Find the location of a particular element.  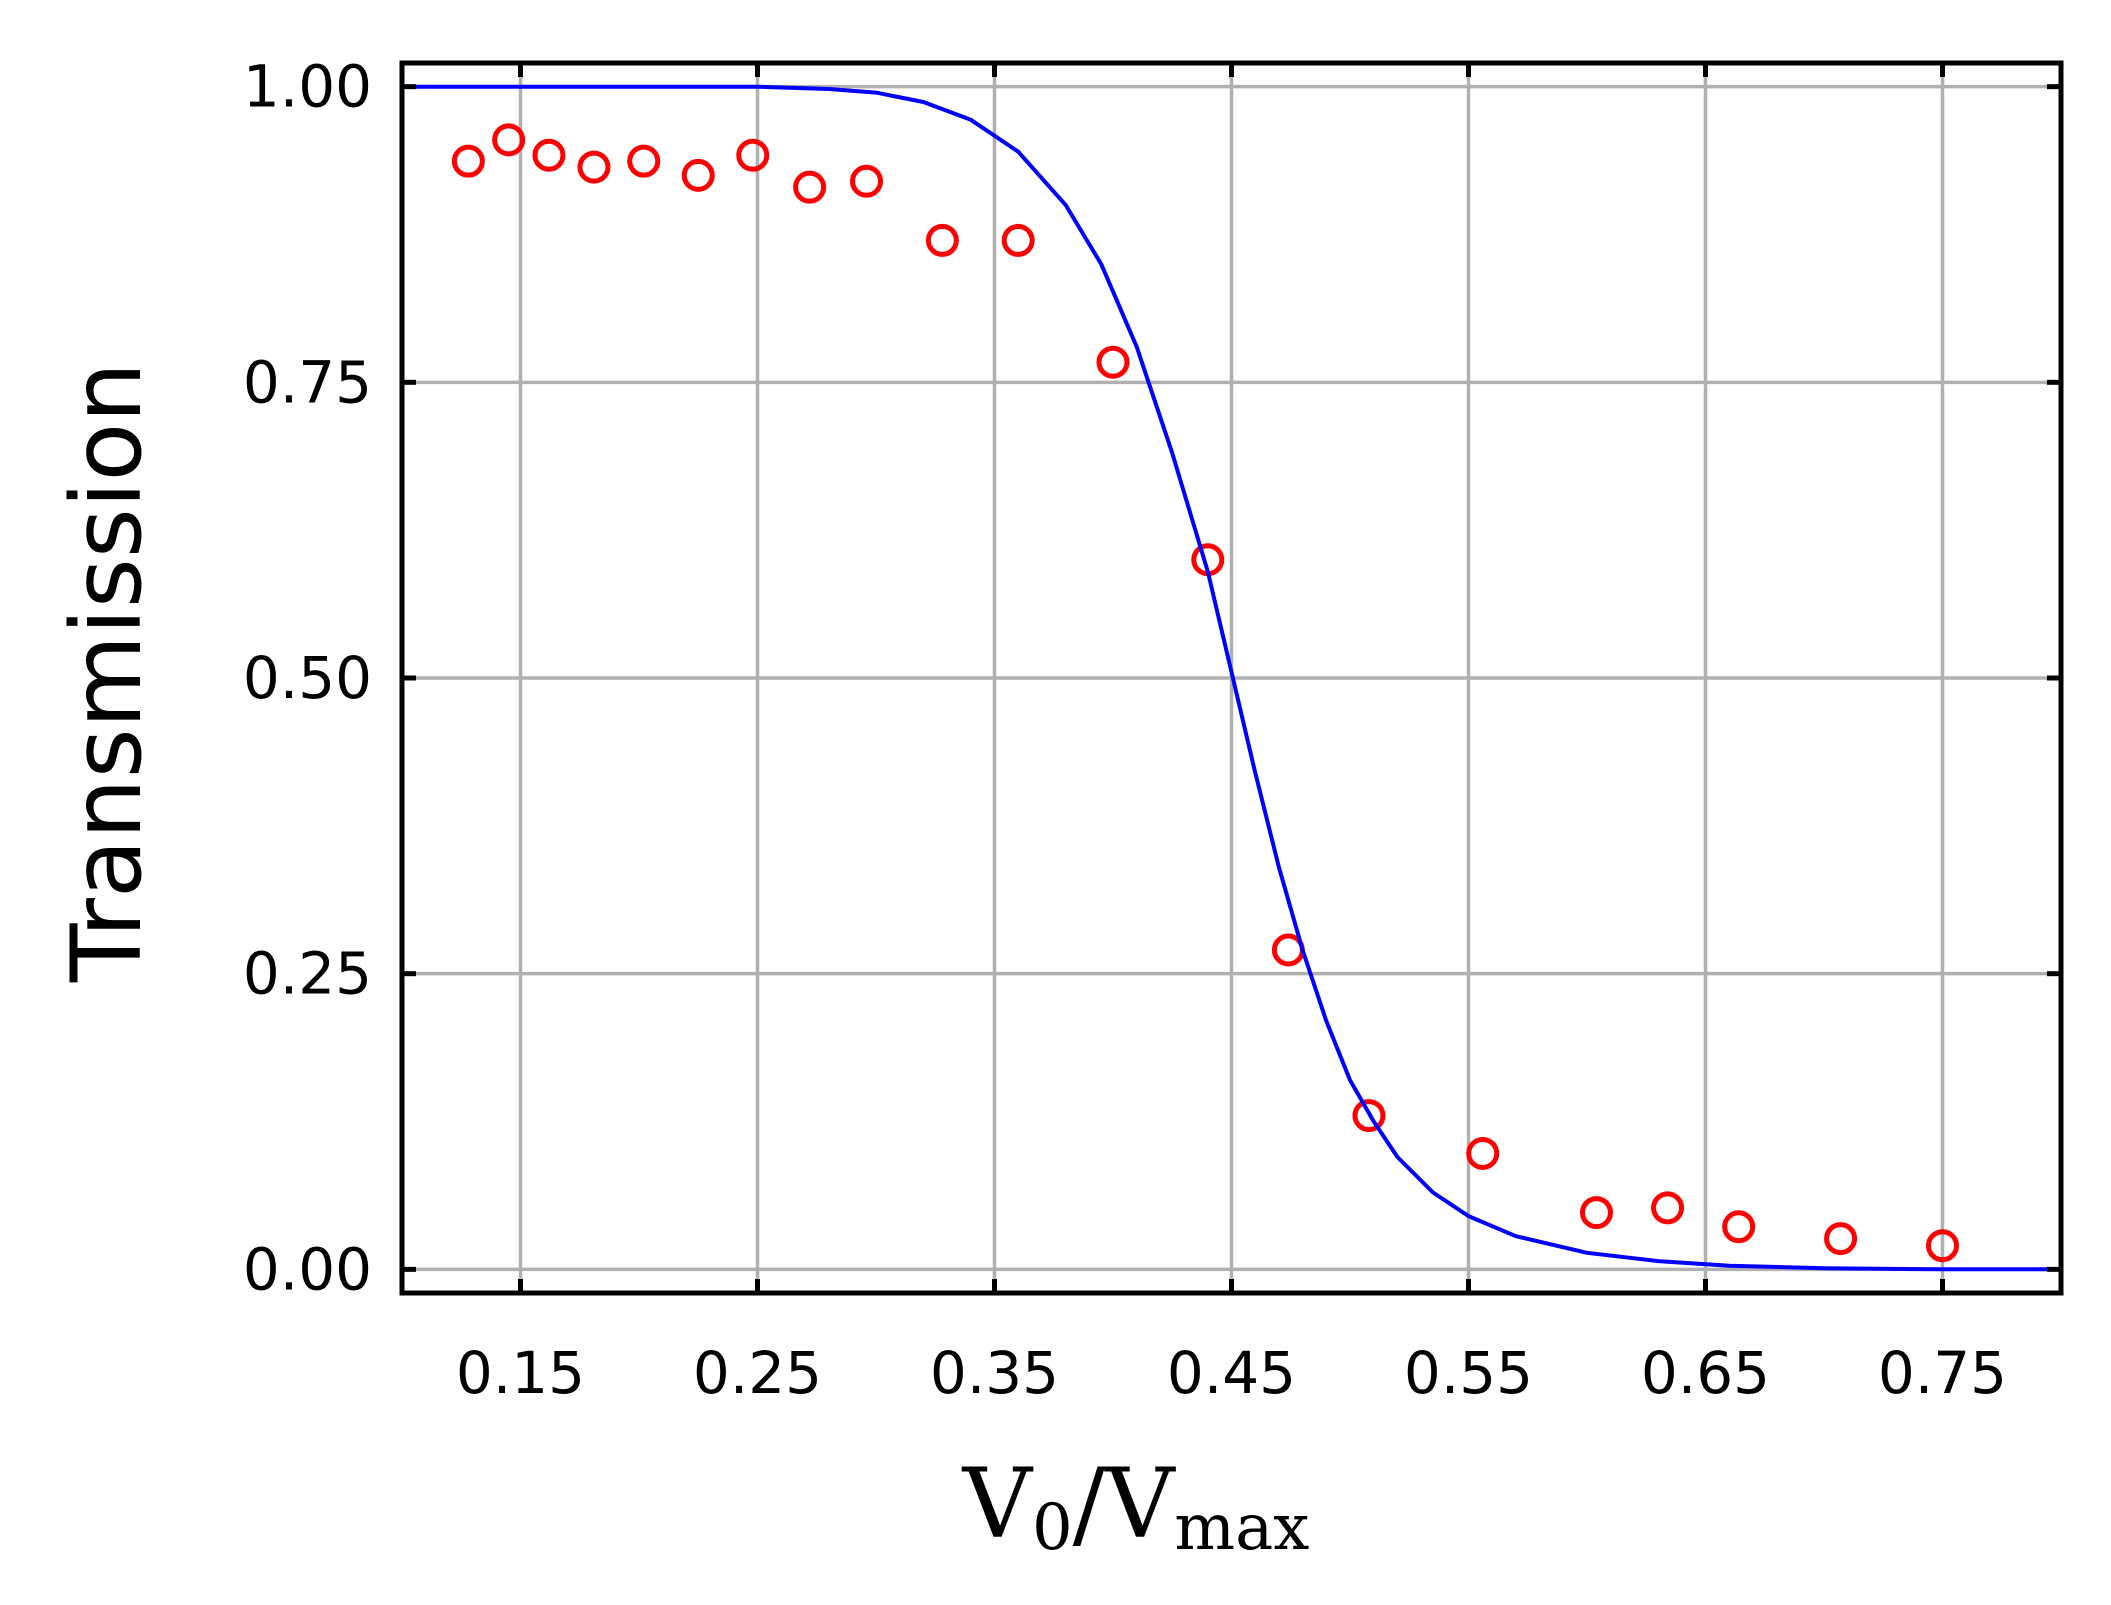

x-axis-title-sub1: 0 is located at coordinates (1052, 1528).